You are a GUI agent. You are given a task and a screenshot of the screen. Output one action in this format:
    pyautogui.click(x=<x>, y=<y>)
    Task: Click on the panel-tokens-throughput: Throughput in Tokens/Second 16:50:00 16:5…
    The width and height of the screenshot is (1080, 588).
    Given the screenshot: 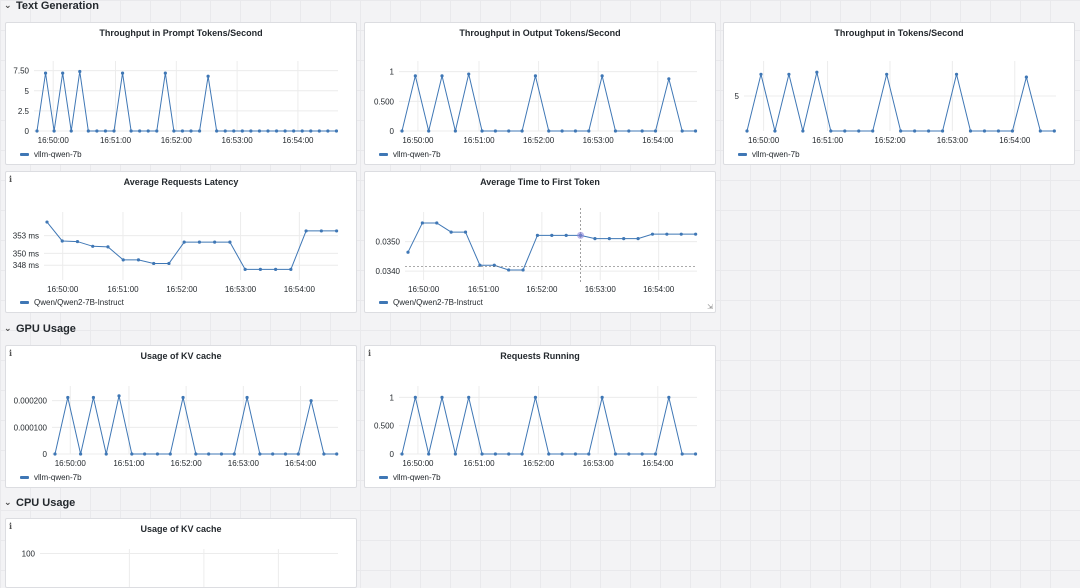 What is the action you would take?
    pyautogui.click(x=899, y=93)
    